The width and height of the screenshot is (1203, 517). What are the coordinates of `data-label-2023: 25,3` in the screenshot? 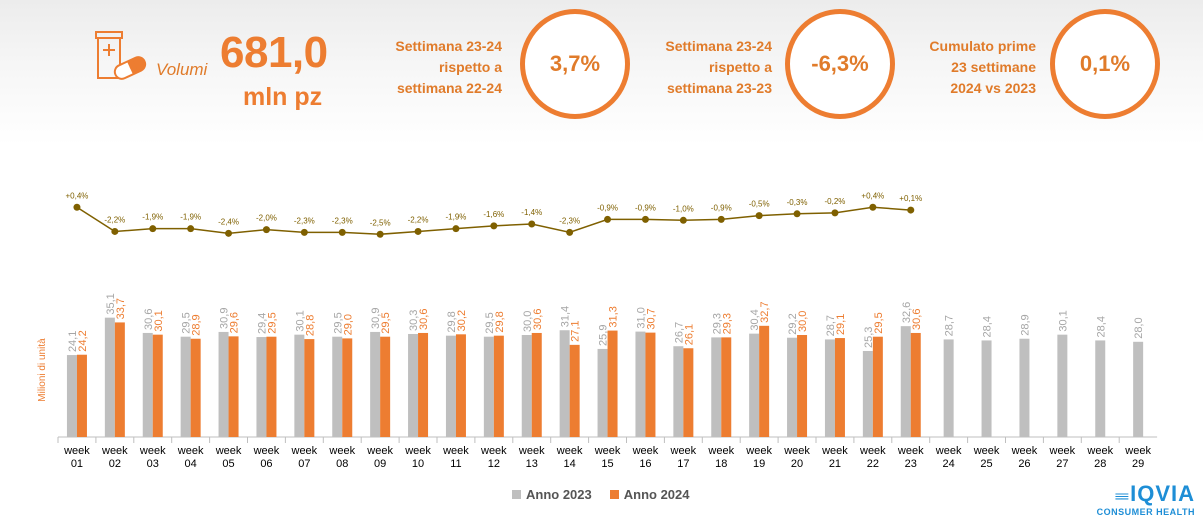 It's located at (869, 337).